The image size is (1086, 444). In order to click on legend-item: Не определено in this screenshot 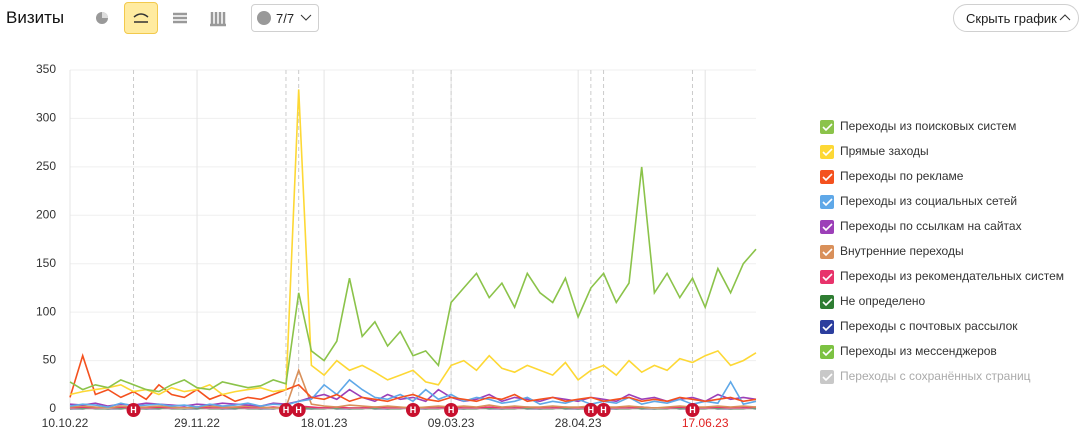, I will do `click(873, 301)`.